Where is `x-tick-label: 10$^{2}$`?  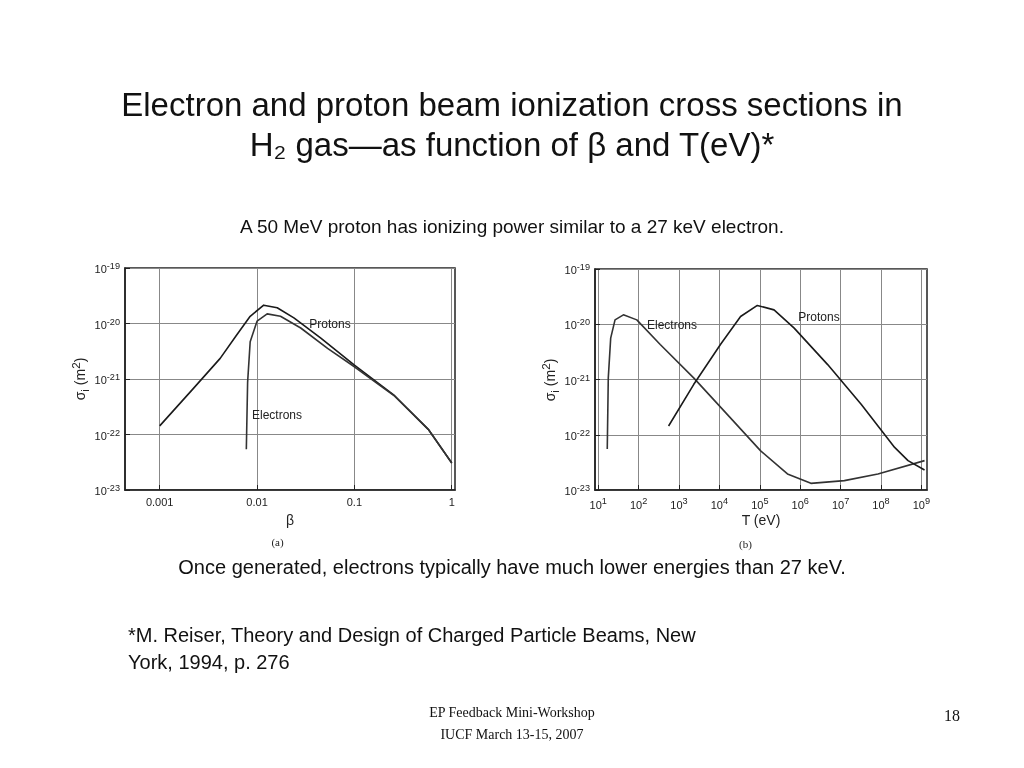 x-tick-label: 10$^{2}$ is located at coordinates (638, 503).